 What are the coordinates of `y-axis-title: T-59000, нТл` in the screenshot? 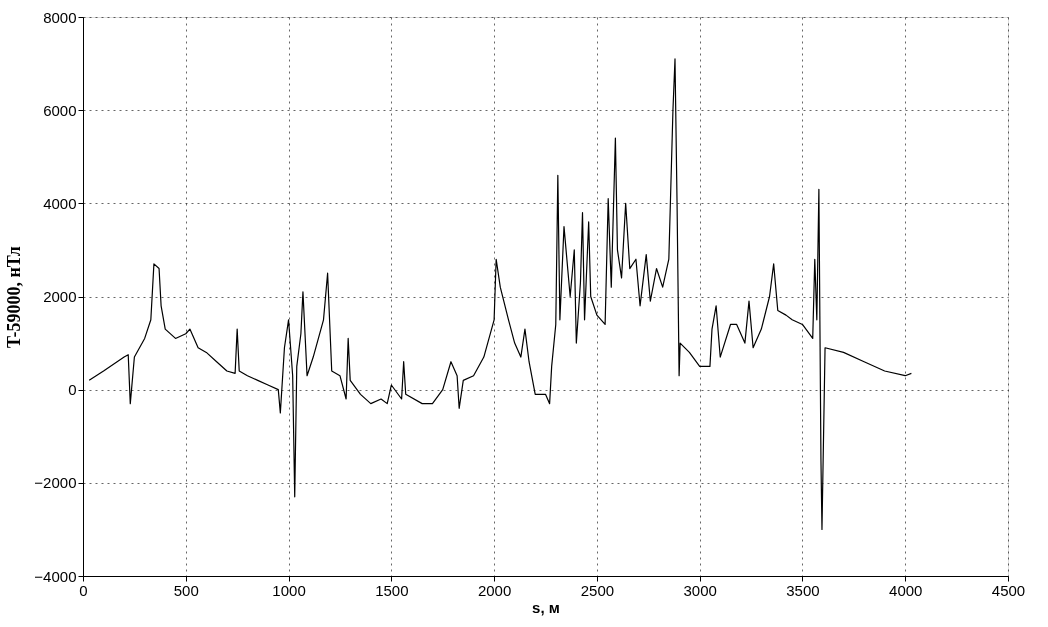 It's located at (14, 297).